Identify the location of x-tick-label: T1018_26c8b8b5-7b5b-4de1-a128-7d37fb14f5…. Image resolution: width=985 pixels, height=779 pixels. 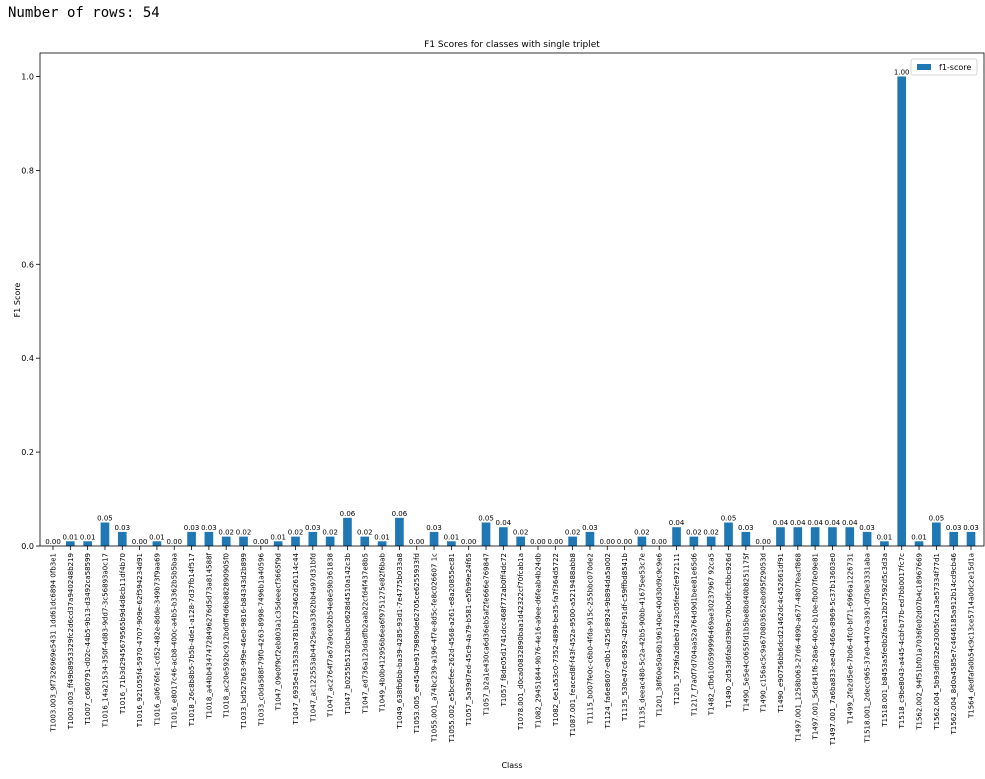
(192, 640).